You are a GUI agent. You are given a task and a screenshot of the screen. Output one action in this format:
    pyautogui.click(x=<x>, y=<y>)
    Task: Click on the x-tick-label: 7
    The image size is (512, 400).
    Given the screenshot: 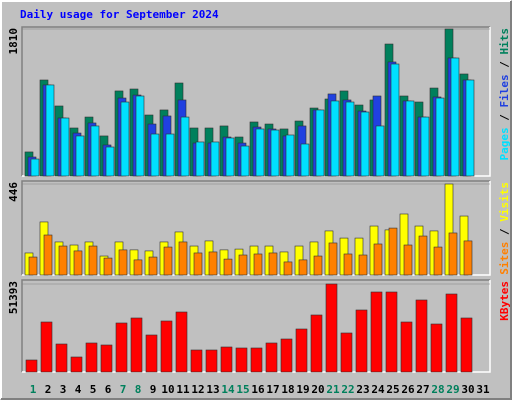 What is the action you would take?
    pyautogui.click(x=123, y=389)
    